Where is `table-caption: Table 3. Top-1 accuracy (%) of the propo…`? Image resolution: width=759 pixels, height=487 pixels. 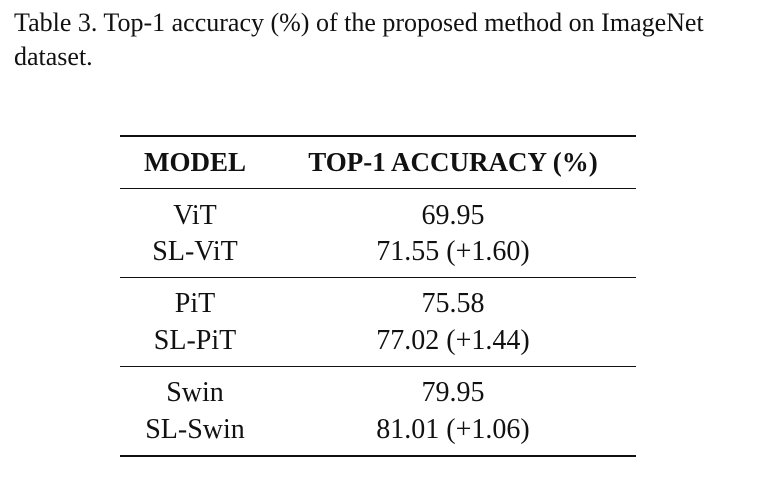 table-caption: Table 3. Top-1 accuracy (%) of the propo… is located at coordinates (359, 39).